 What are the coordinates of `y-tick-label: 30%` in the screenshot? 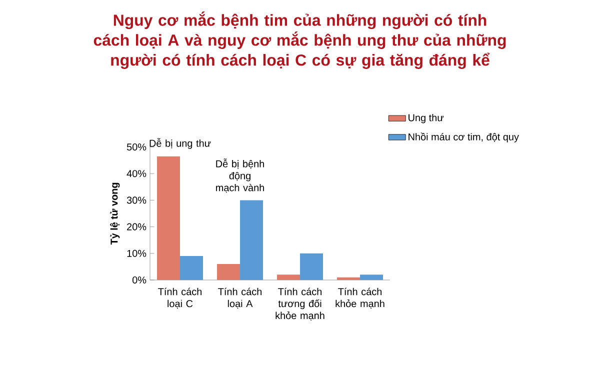 It's located at (136, 200).